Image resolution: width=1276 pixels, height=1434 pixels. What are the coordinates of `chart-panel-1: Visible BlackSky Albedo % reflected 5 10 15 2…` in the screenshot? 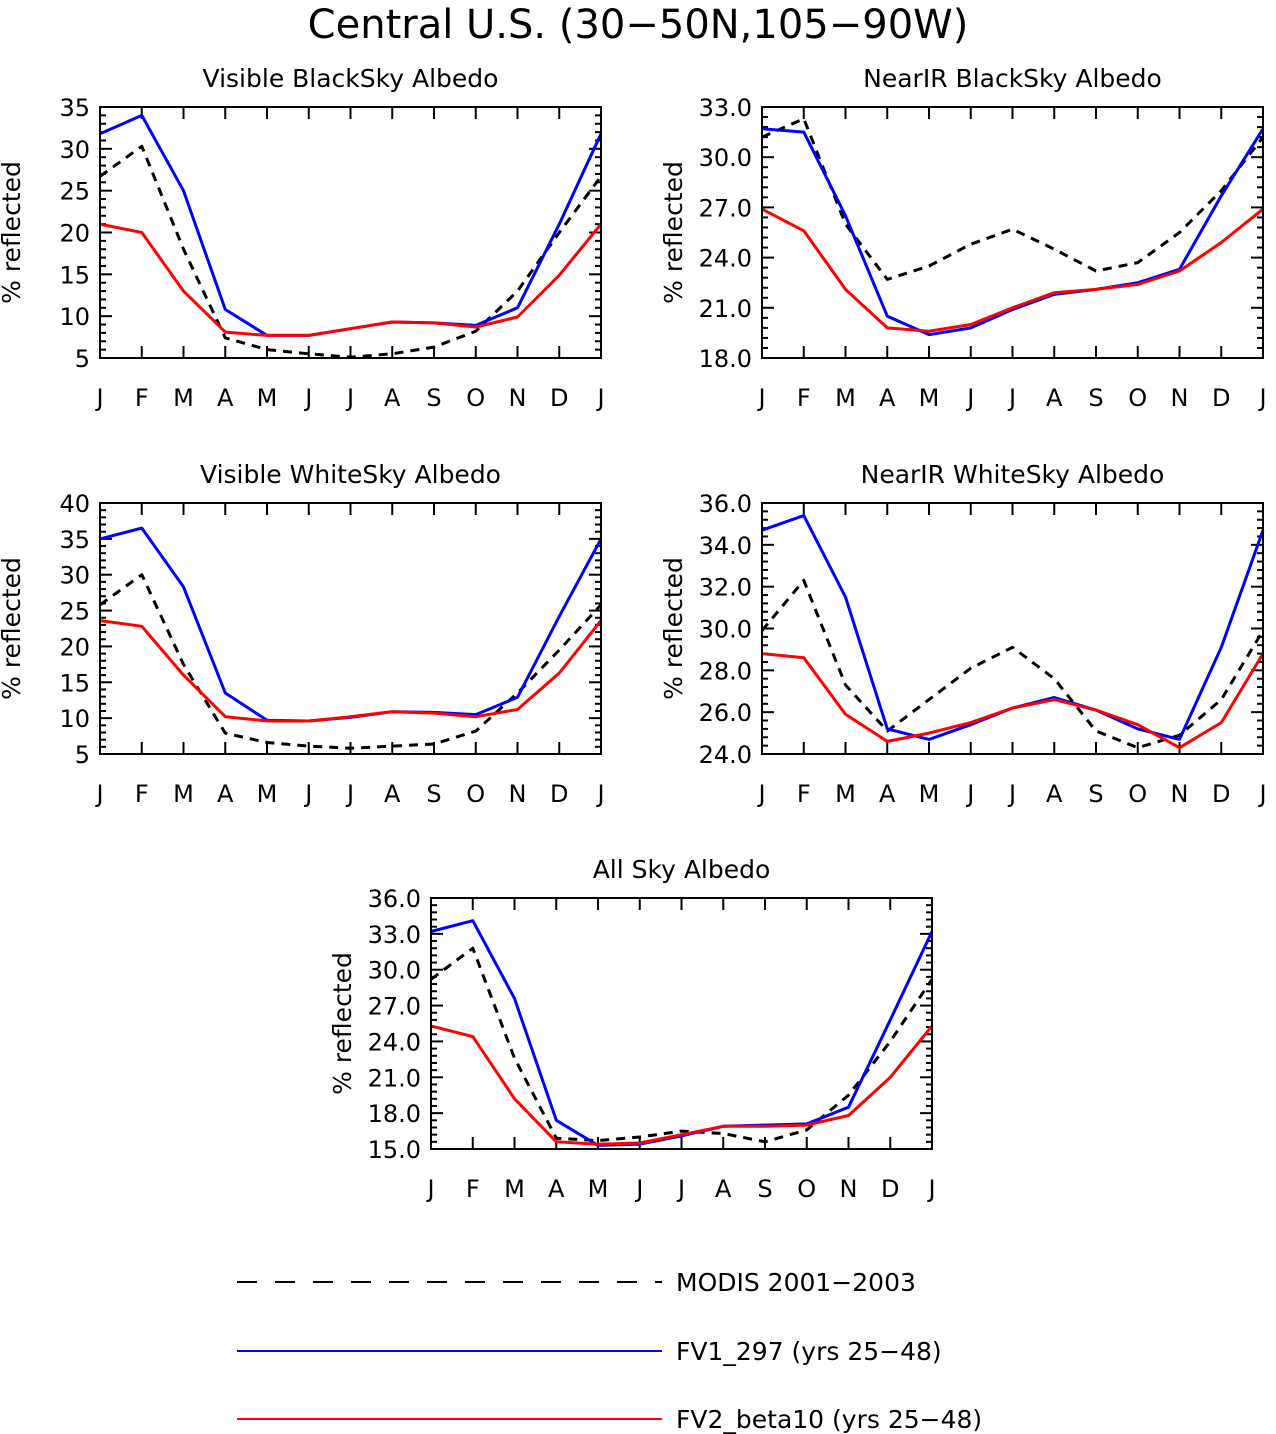 It's located at (302, 238).